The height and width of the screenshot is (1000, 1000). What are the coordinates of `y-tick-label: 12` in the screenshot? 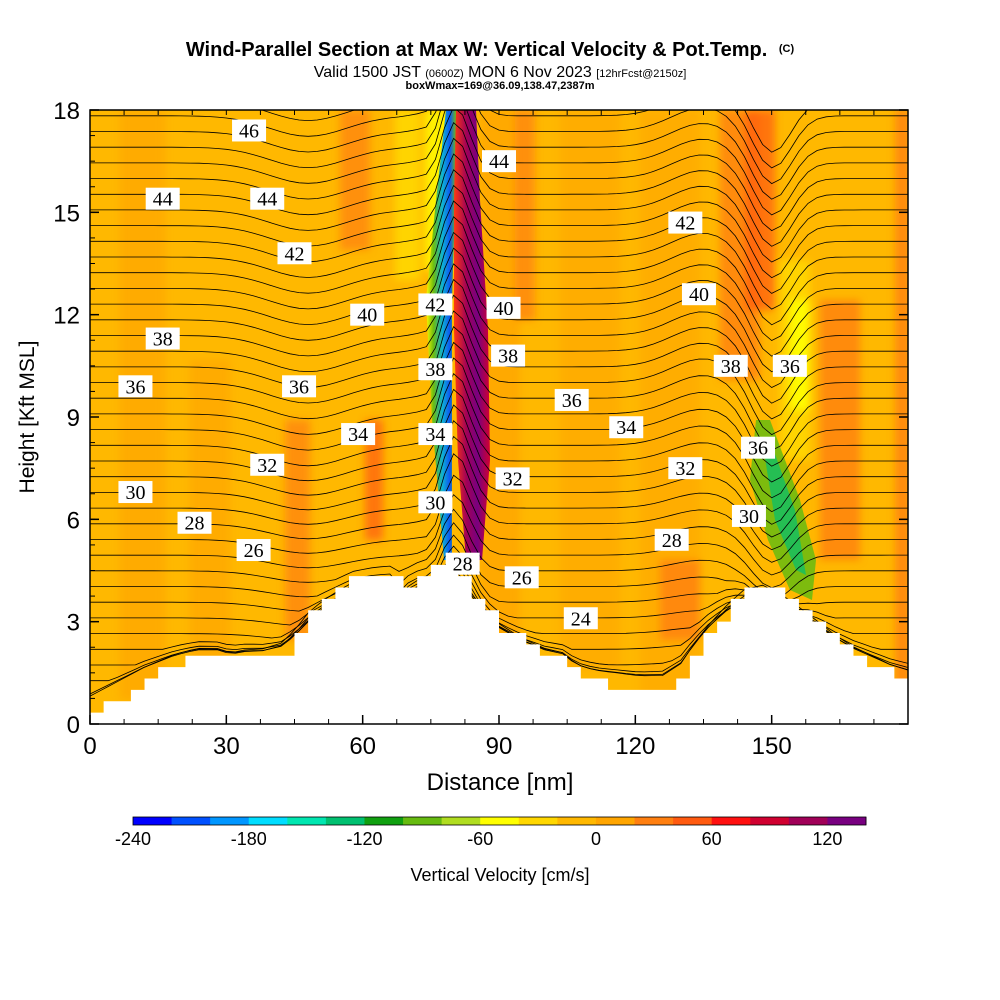 It's located at (66, 316).